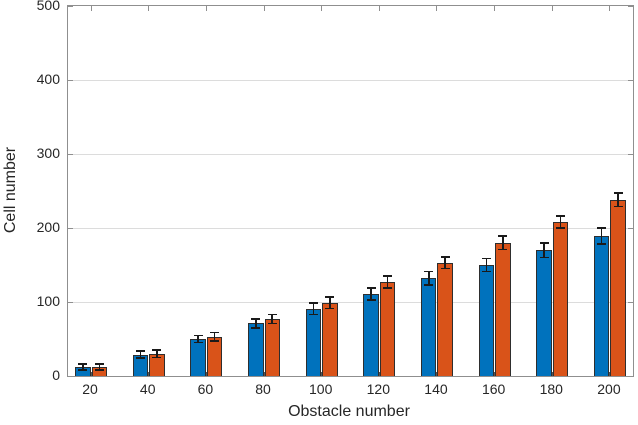 Image resolution: width=638 pixels, height=425 pixels. What do you see at coordinates (436, 389) in the screenshot?
I see `x-tick-label: 140` at bounding box center [436, 389].